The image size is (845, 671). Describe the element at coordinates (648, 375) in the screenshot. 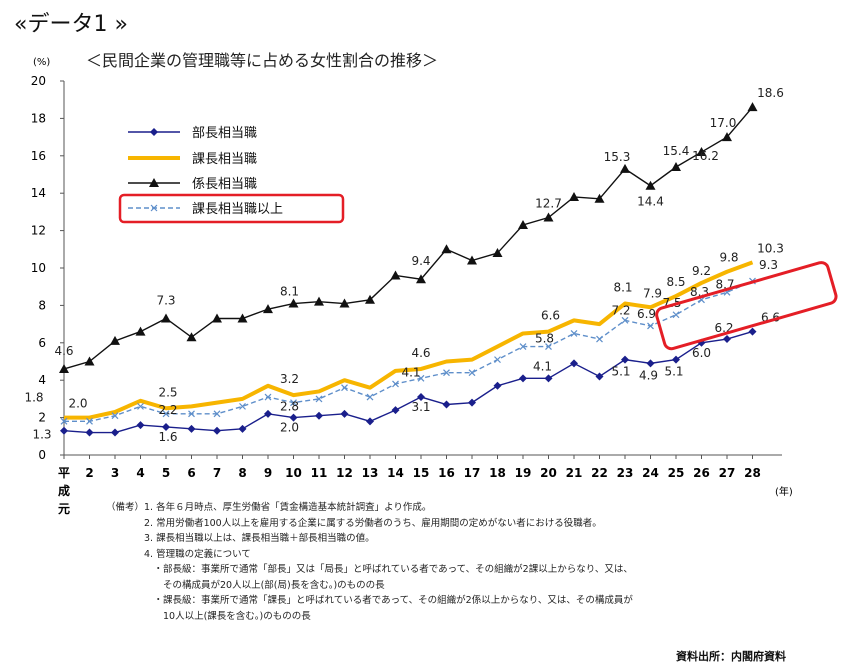

I see `data-label: 4.9` at that location.